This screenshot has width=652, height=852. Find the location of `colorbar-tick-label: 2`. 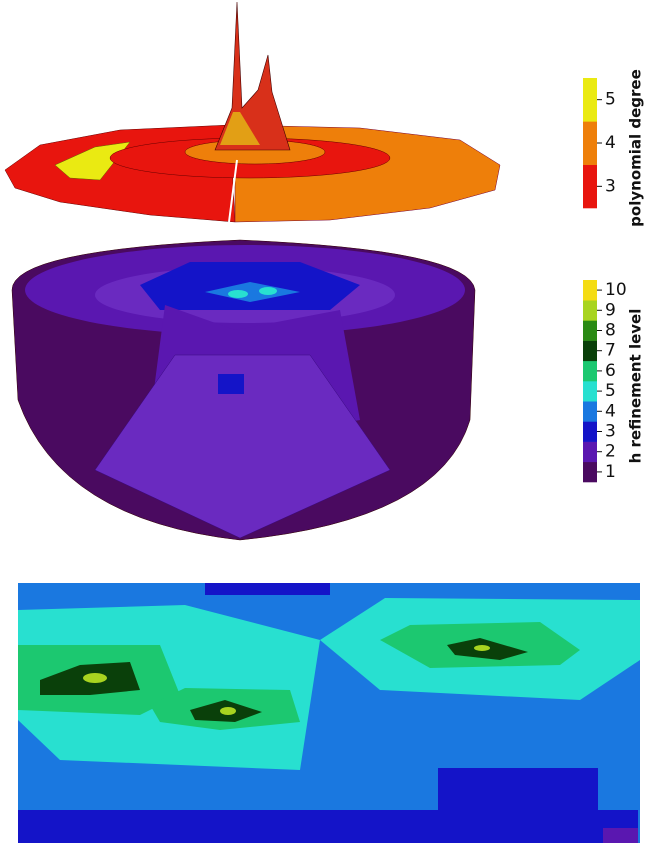

colorbar-tick-label: 2 is located at coordinates (610, 452).